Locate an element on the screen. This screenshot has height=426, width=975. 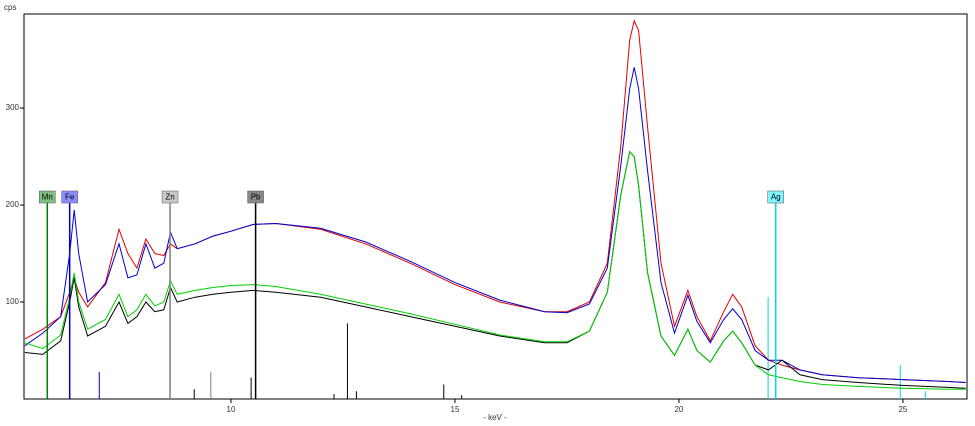
x-tick-label: 25 is located at coordinates (902, 409).